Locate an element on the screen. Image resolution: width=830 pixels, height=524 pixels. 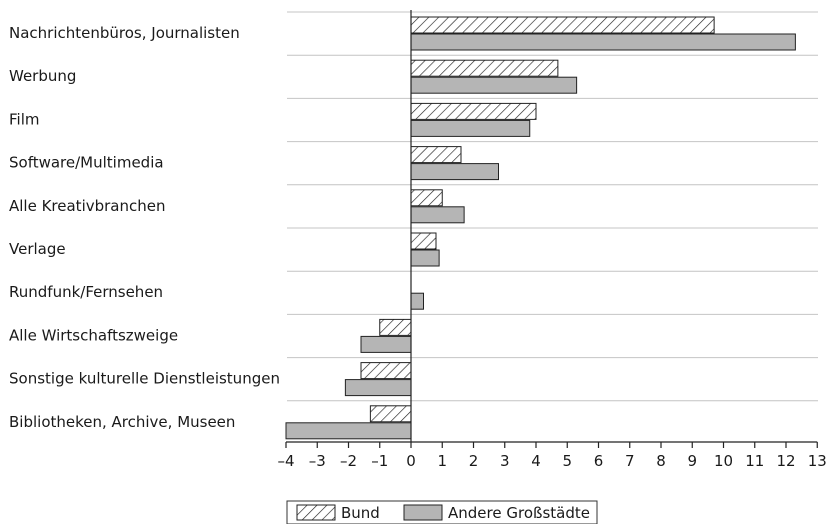
legend-swatch-bund is located at coordinates (316, 512).